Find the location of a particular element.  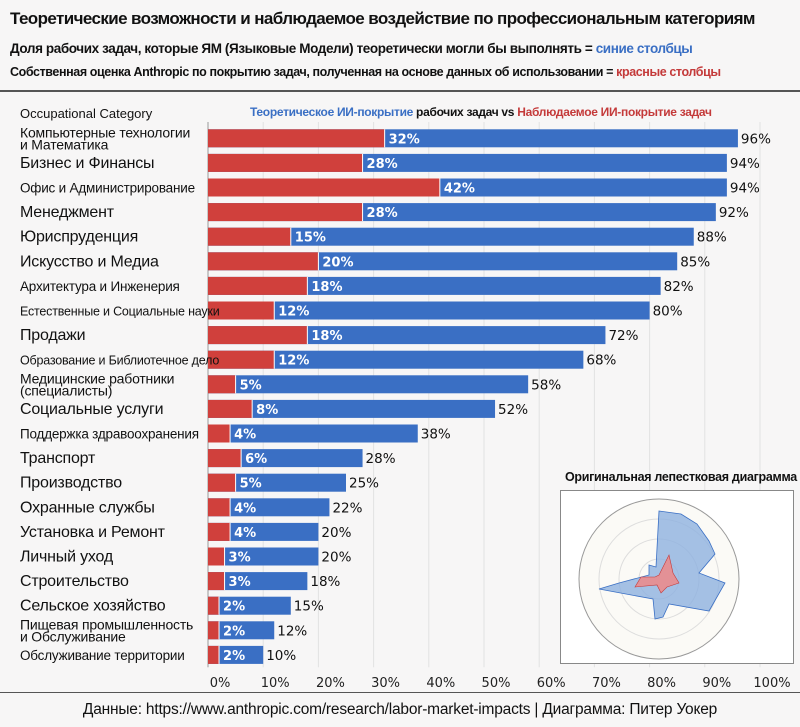

category-label: Образование и Библиотечное дело is located at coordinates (119, 361).